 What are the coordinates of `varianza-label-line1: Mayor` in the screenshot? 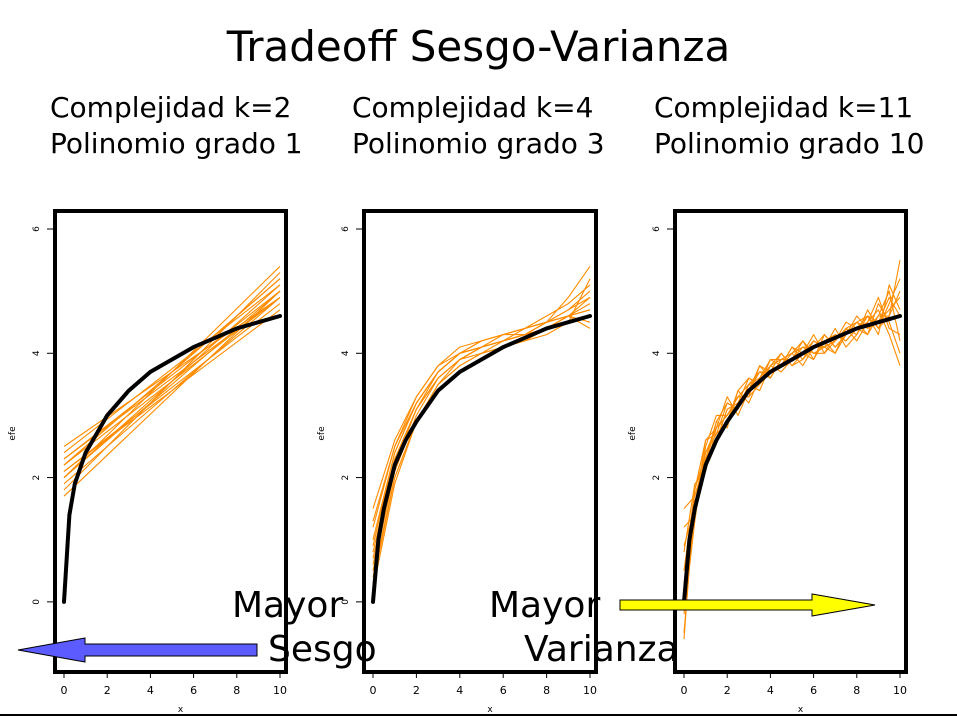 It's located at (545, 605).